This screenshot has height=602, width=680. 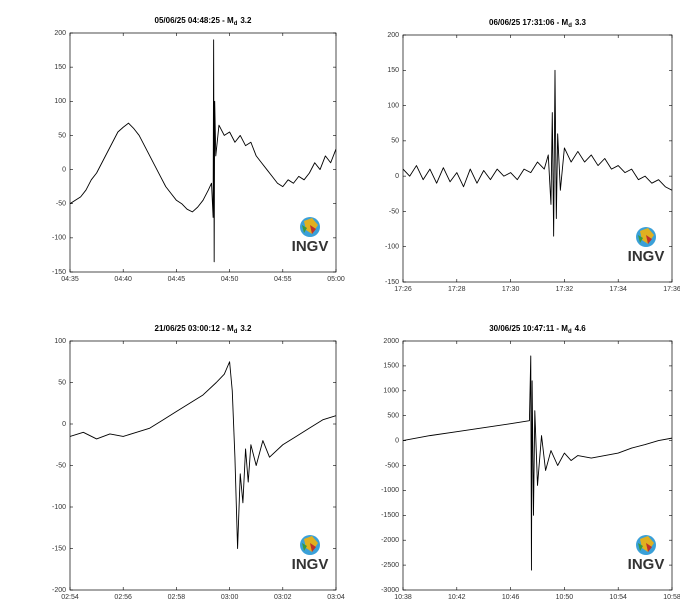 I want to click on chart-title: 05/06/25 04:48:25 - Md 3.2, so click(x=204, y=21).